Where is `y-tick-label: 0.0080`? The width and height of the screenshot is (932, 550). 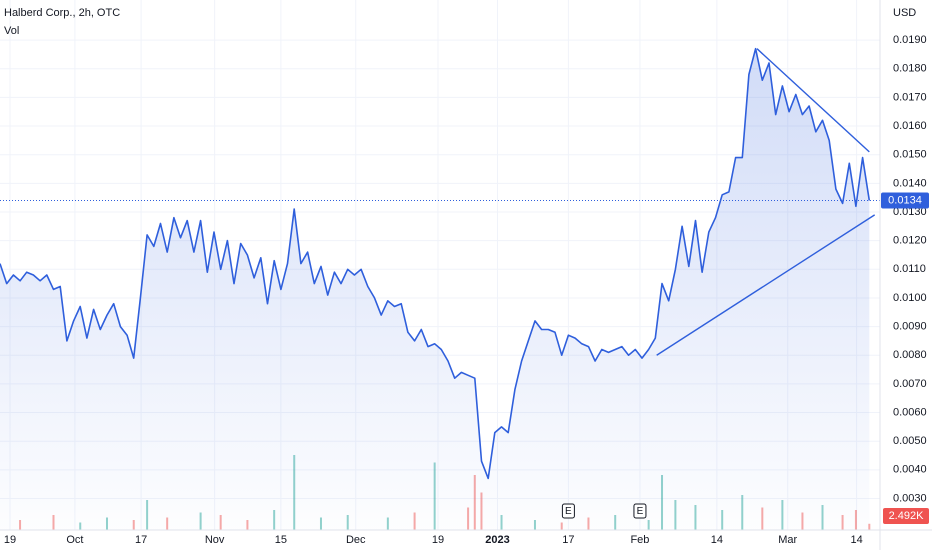 y-tick-label: 0.0080 is located at coordinates (910, 355).